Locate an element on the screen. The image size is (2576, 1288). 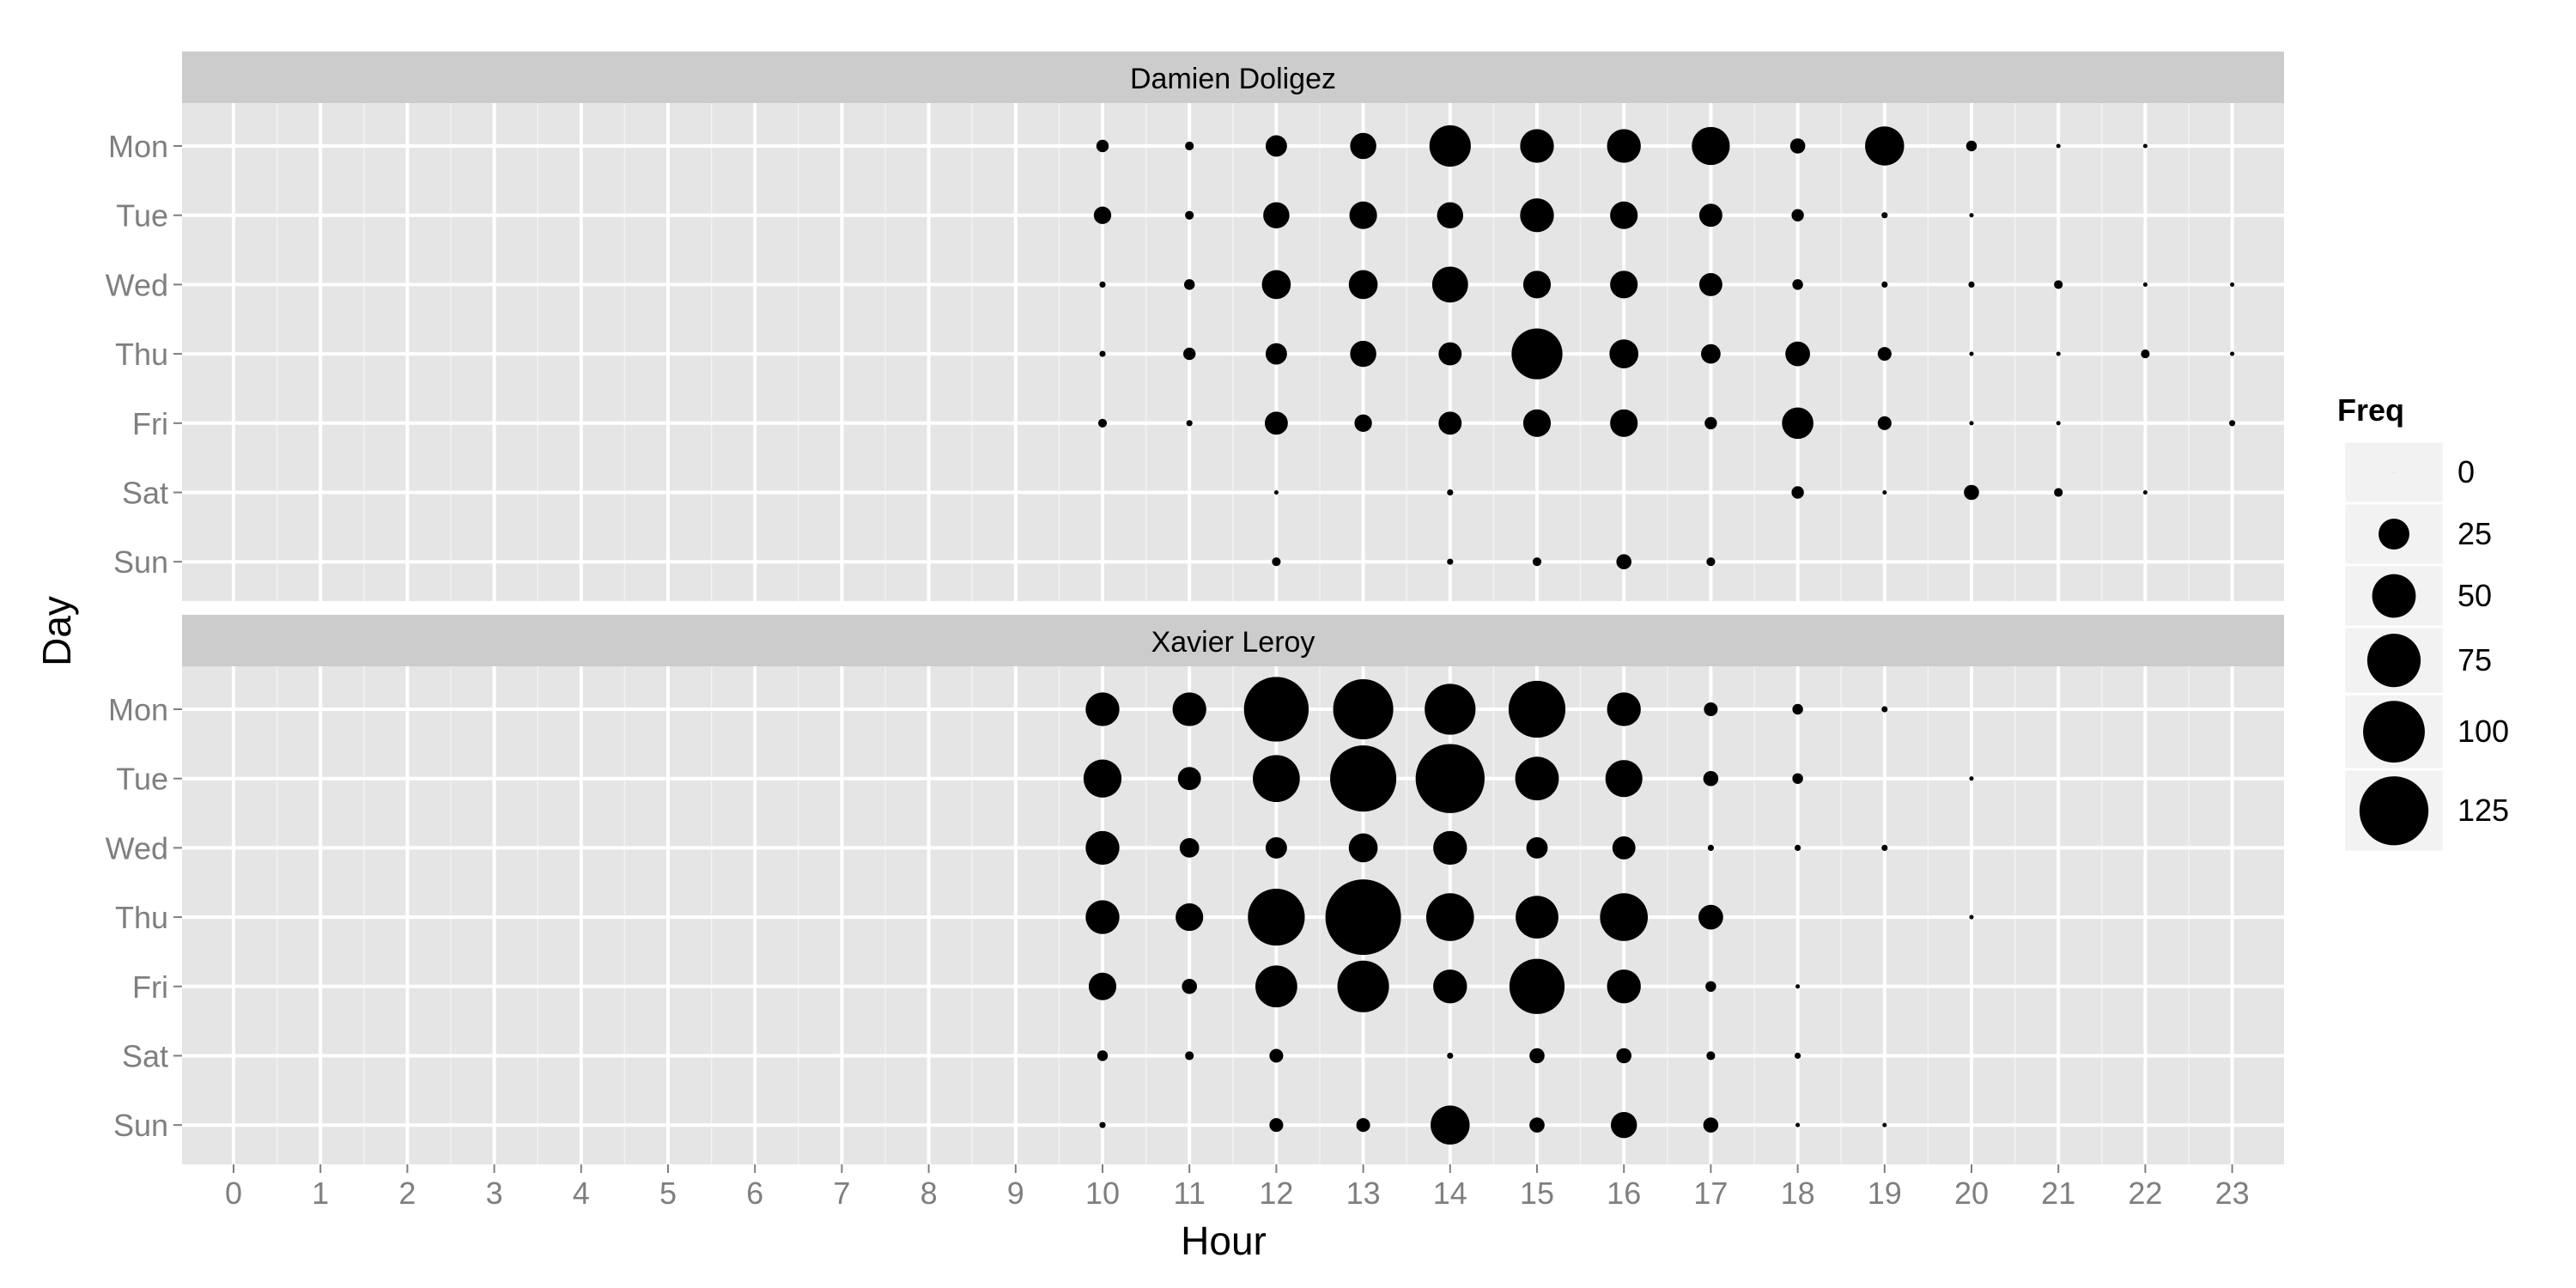
legend-label: 100 is located at coordinates (2484, 731).